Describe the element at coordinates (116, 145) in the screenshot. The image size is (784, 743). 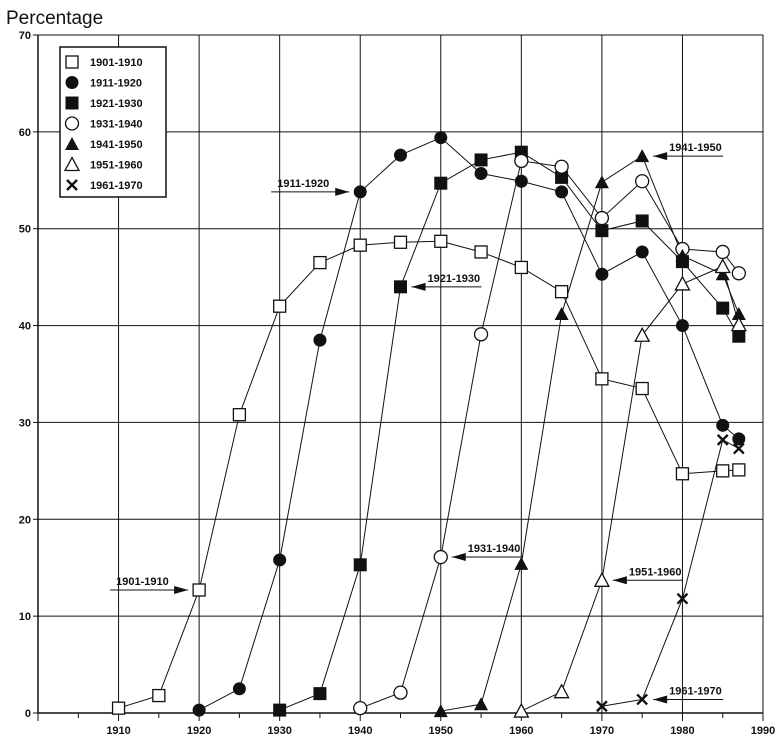
I see `legend-label: 1941-1950` at that location.